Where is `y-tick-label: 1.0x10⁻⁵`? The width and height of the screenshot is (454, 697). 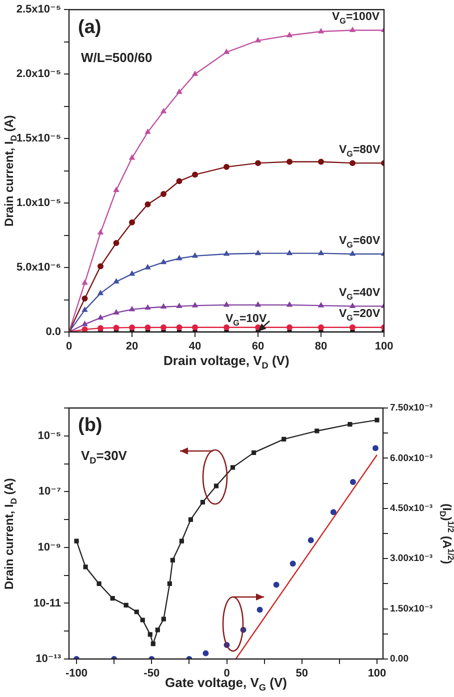 y-tick-label: 1.0x10⁻⁵ is located at coordinates (38, 203).